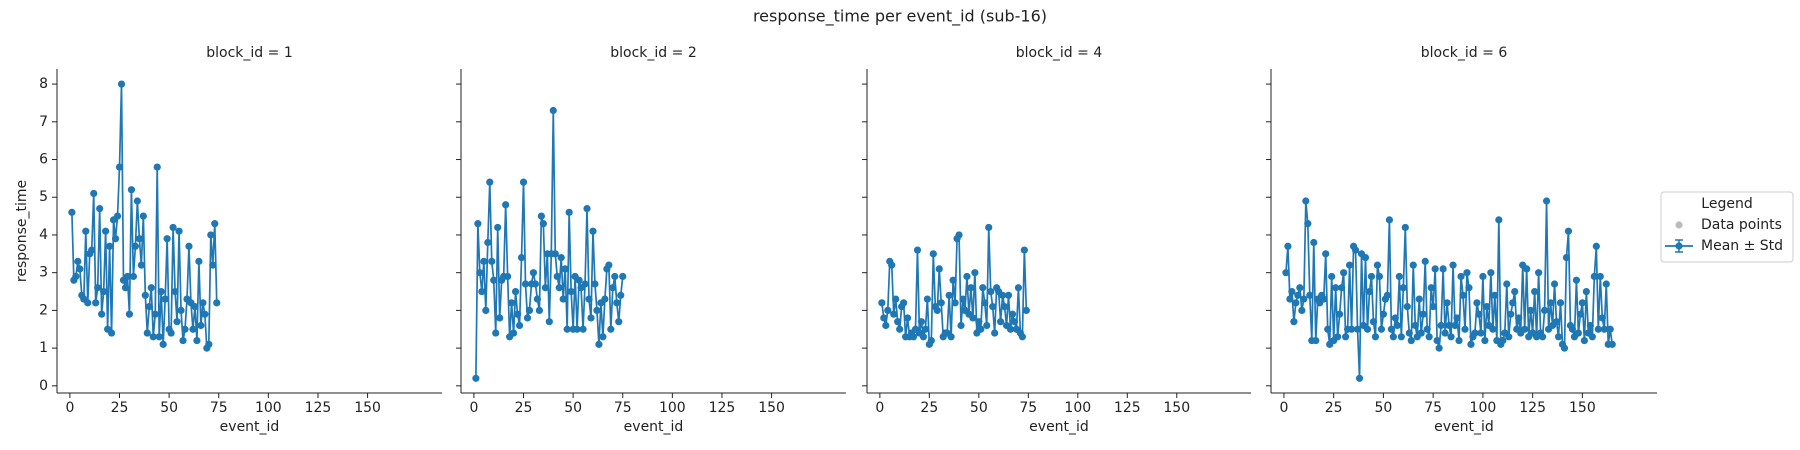 The width and height of the screenshot is (1800, 450). Describe the element at coordinates (43, 310) in the screenshot. I see `y-tick-label: 2` at that location.